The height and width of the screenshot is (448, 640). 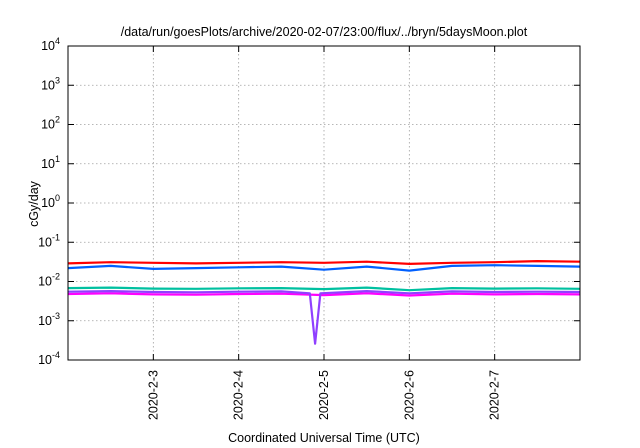 I want to click on x-tick-label: 2020-2-6, so click(x=409, y=395).